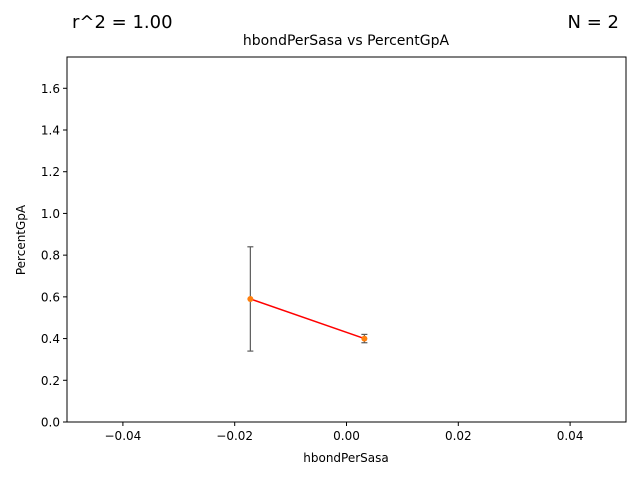 This screenshot has width=640, height=480. Describe the element at coordinates (50, 89) in the screenshot. I see `y-tick-label: 1.6` at that location.